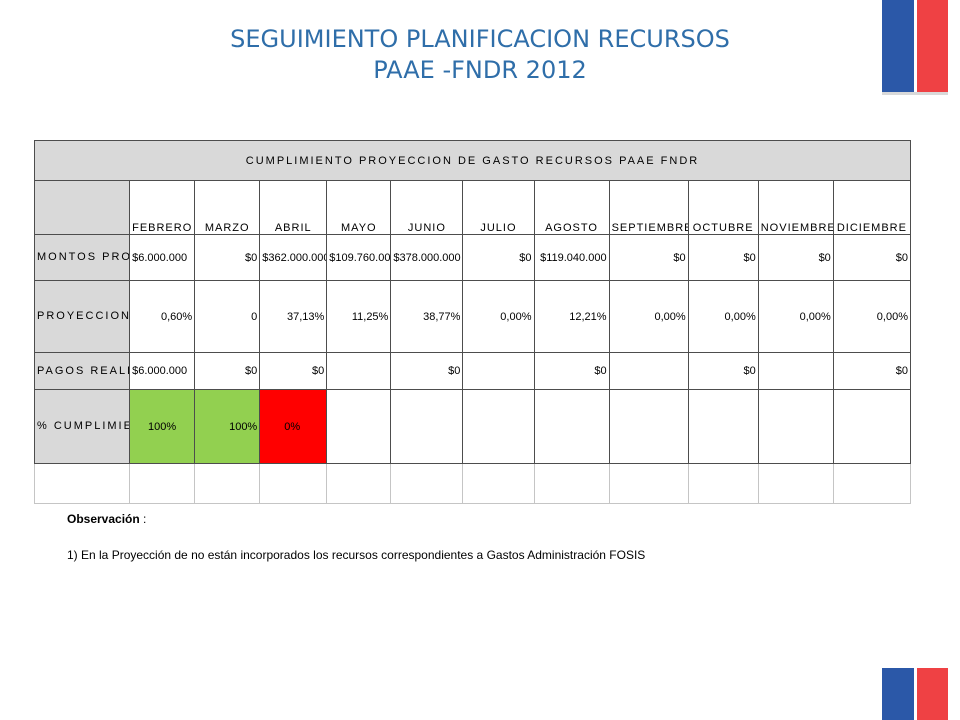  Describe the element at coordinates (472, 483) in the screenshot. I see `table-row-empty` at that location.